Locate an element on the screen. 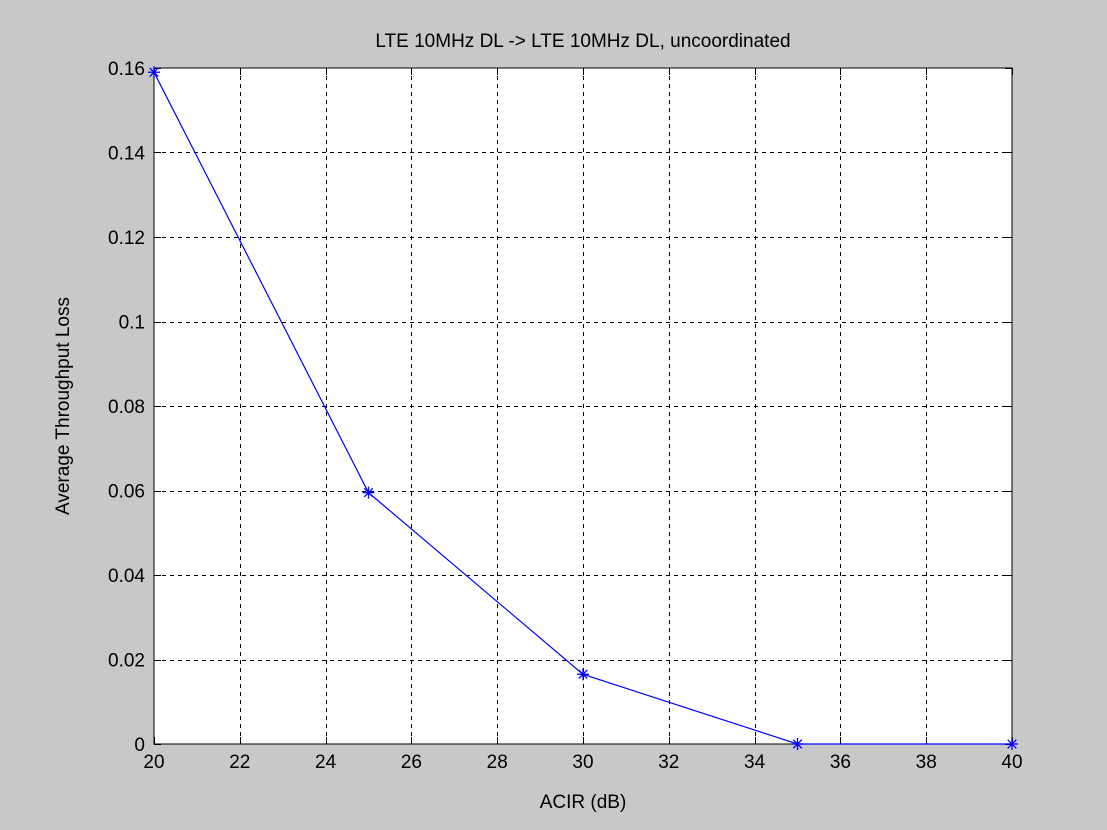 Image resolution: width=1107 pixels, height=830 pixels. y-tick-label: 0.14 is located at coordinates (126, 154).